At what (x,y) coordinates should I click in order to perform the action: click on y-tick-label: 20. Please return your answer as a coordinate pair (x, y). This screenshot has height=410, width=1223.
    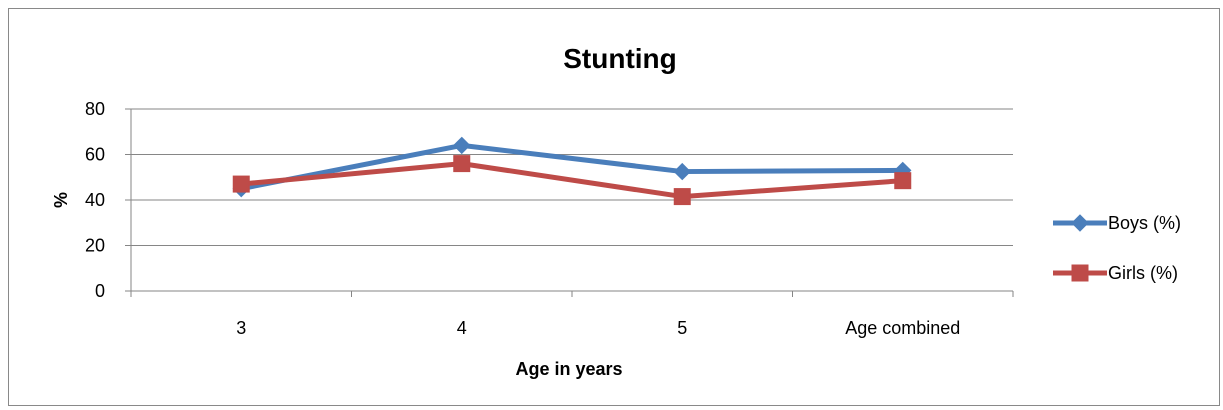
    Looking at the image, I should click on (95, 246).